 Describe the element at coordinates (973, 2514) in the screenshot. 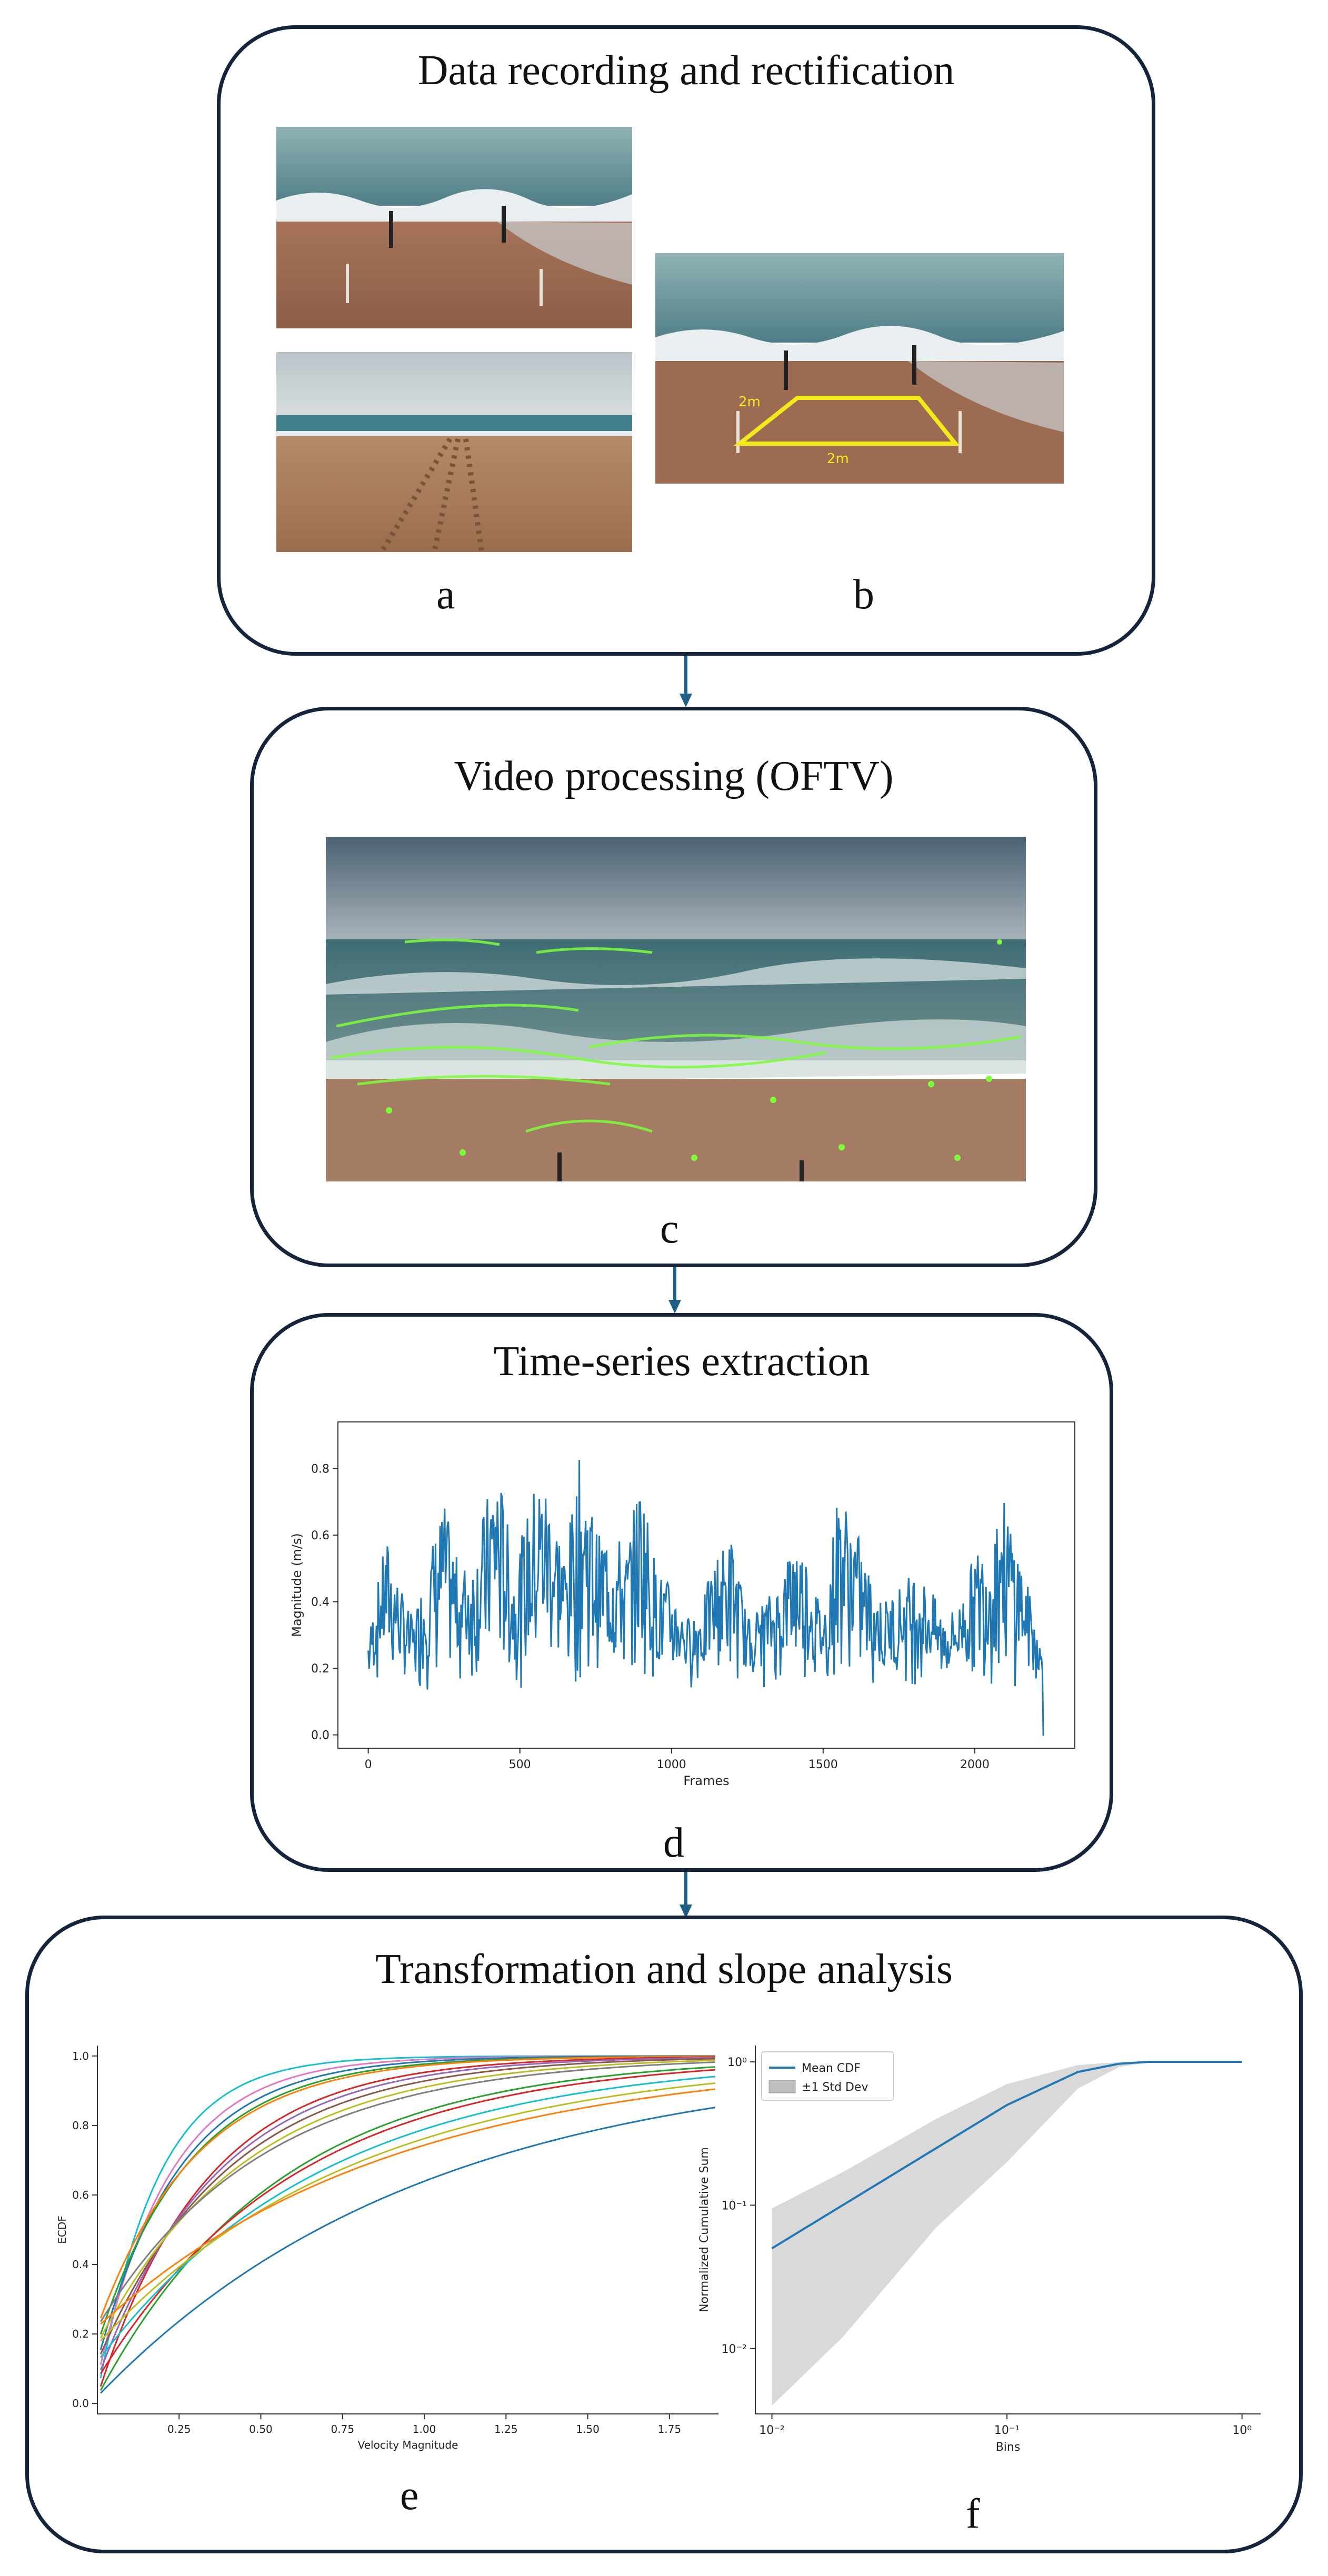

I see `label-f: f` at that location.